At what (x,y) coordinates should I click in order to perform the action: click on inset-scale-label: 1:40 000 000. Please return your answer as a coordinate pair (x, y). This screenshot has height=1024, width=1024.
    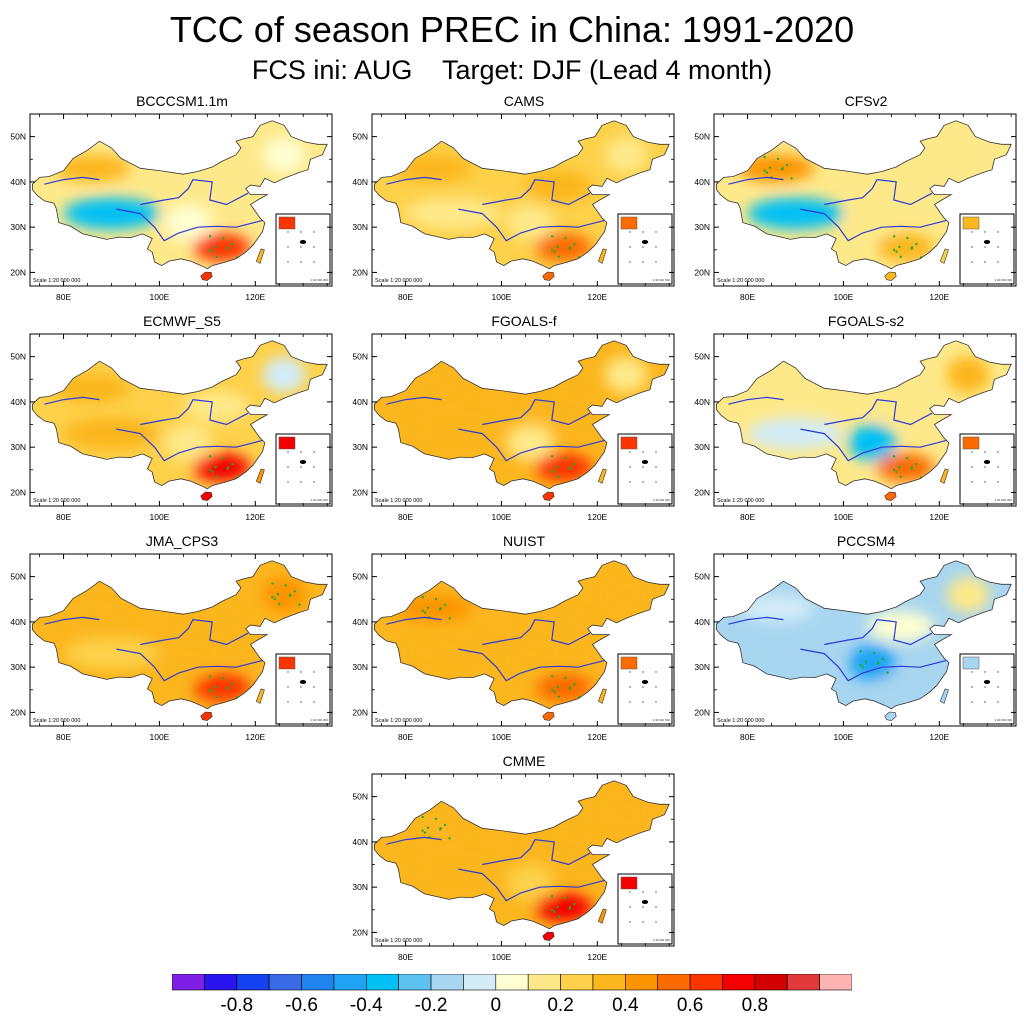
    Looking at the image, I should click on (661, 500).